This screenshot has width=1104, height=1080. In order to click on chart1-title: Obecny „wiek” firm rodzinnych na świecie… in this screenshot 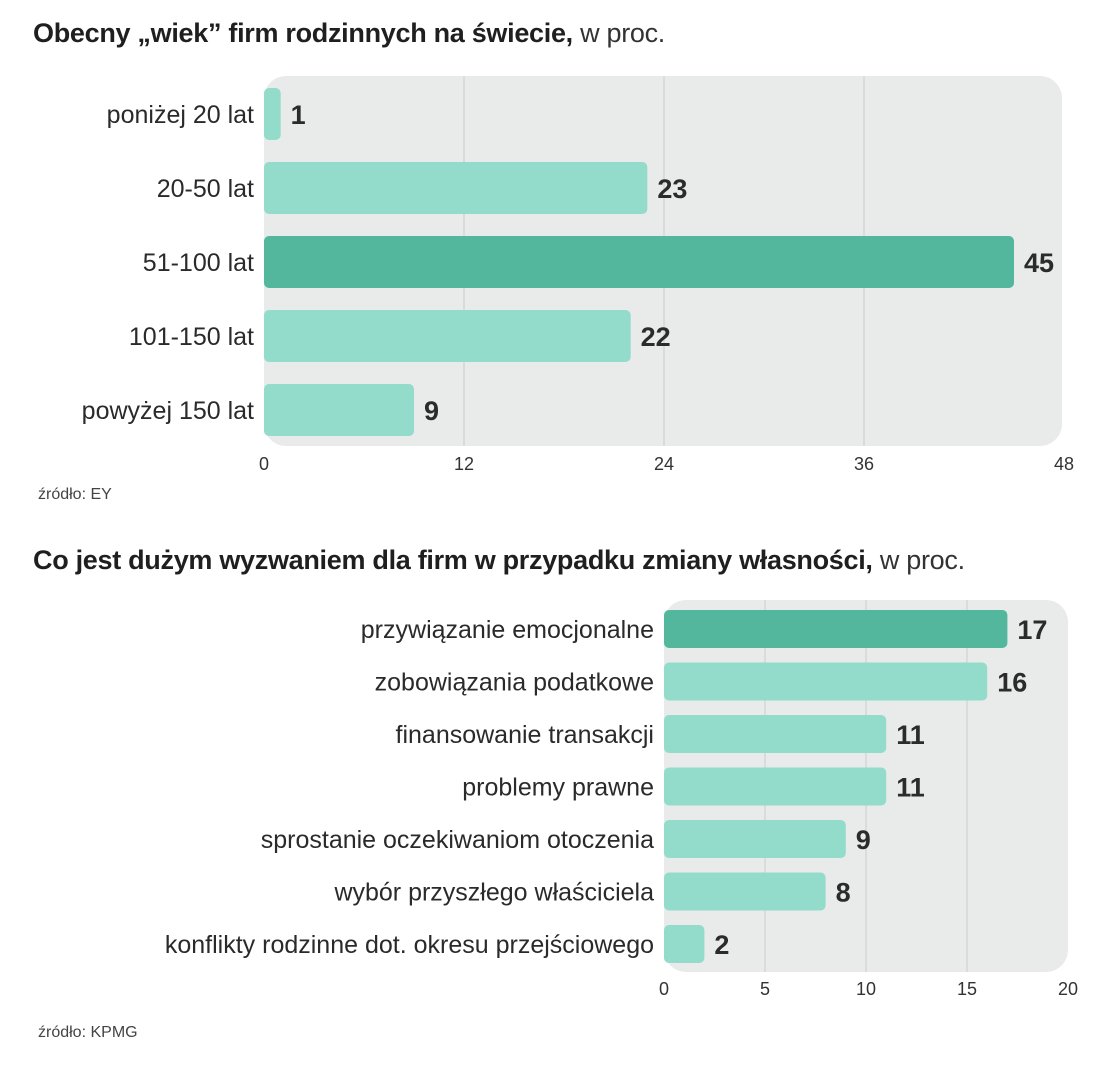, I will do `click(349, 33)`.